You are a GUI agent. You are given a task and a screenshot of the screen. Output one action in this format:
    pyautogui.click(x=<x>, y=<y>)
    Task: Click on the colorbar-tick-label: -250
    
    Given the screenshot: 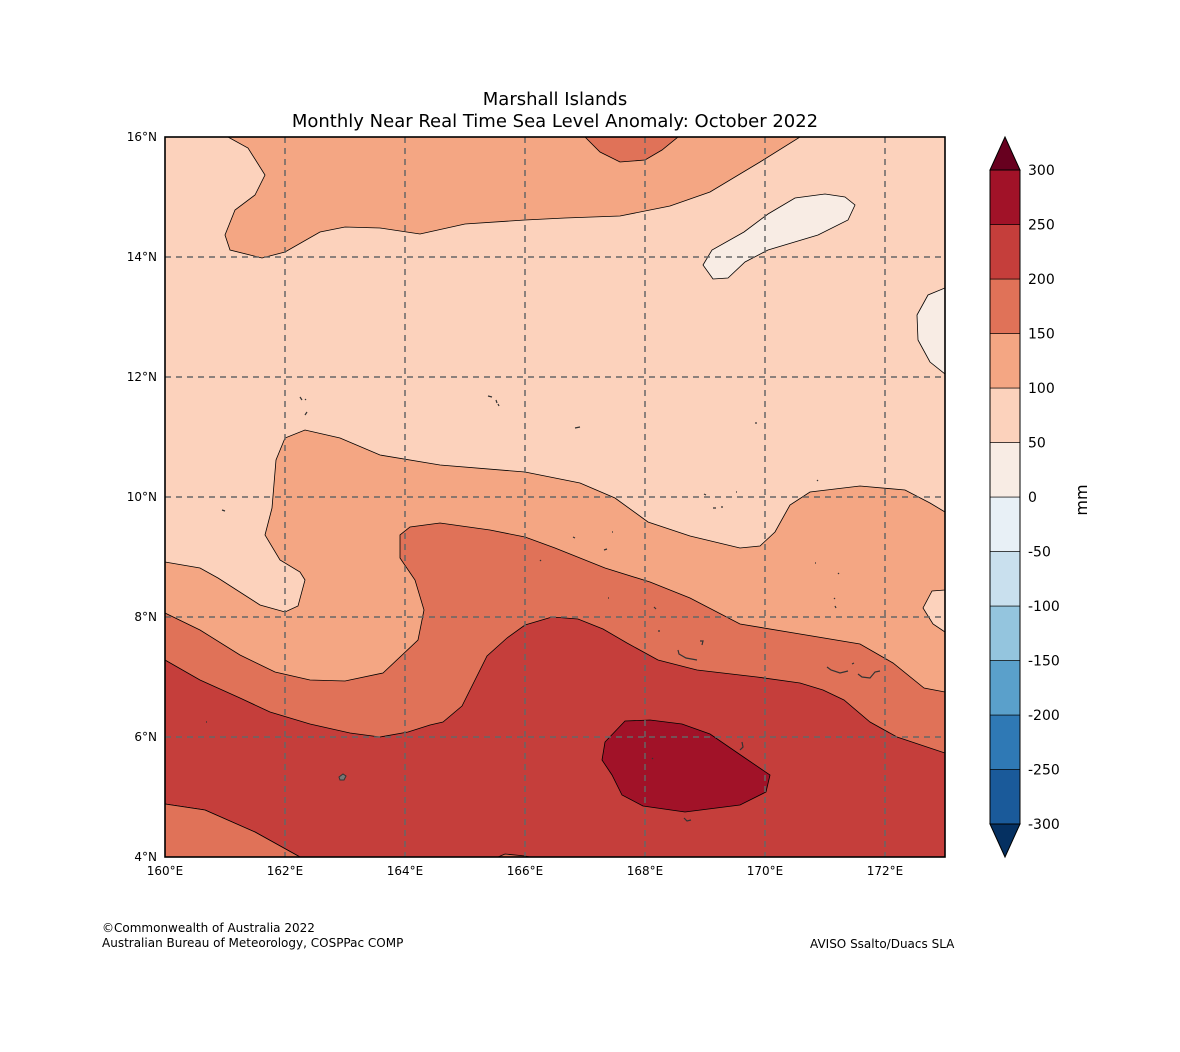 What is the action you would take?
    pyautogui.click(x=1044, y=771)
    